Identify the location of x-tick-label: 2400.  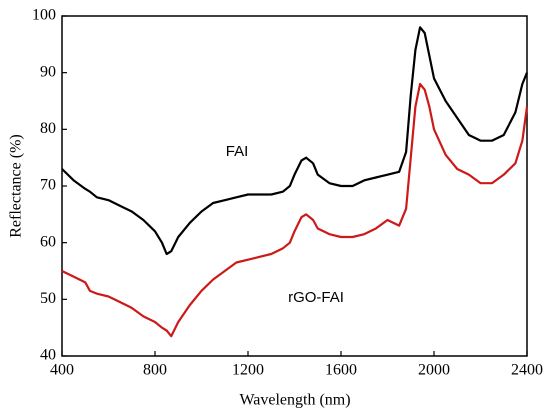
(527, 370).